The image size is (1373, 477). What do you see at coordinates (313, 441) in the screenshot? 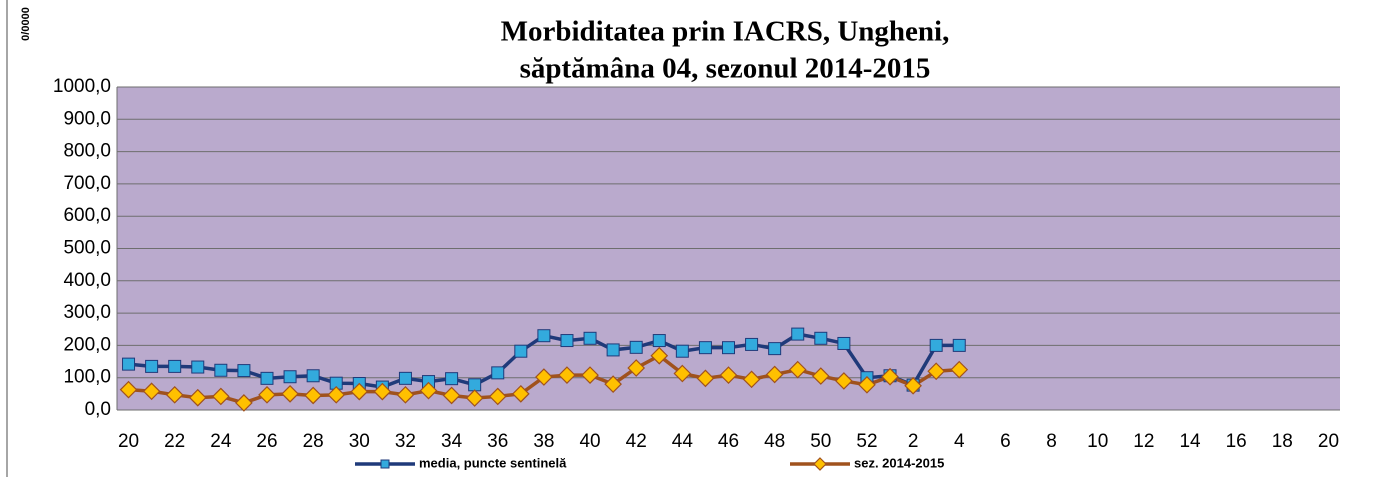
I see `x-tick-label: 28` at bounding box center [313, 441].